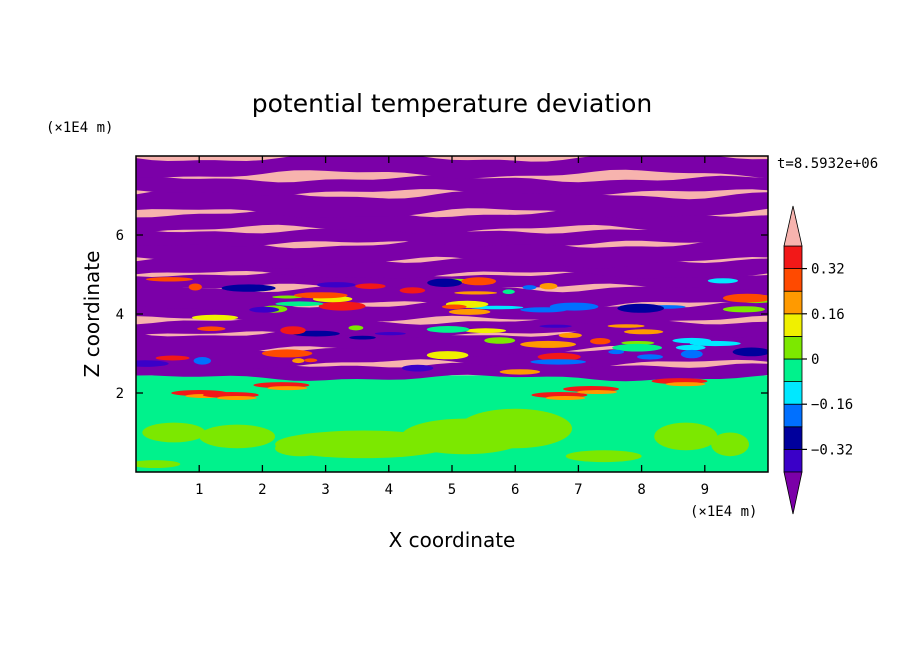  What do you see at coordinates (92, 314) in the screenshot?
I see `y-axis-label: Z coordinate` at bounding box center [92, 314].